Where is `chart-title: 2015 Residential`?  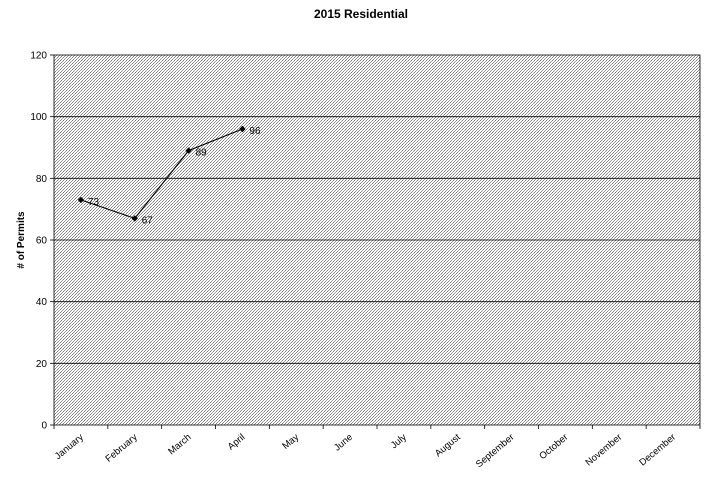 chart-title: 2015 Residential is located at coordinates (361, 14).